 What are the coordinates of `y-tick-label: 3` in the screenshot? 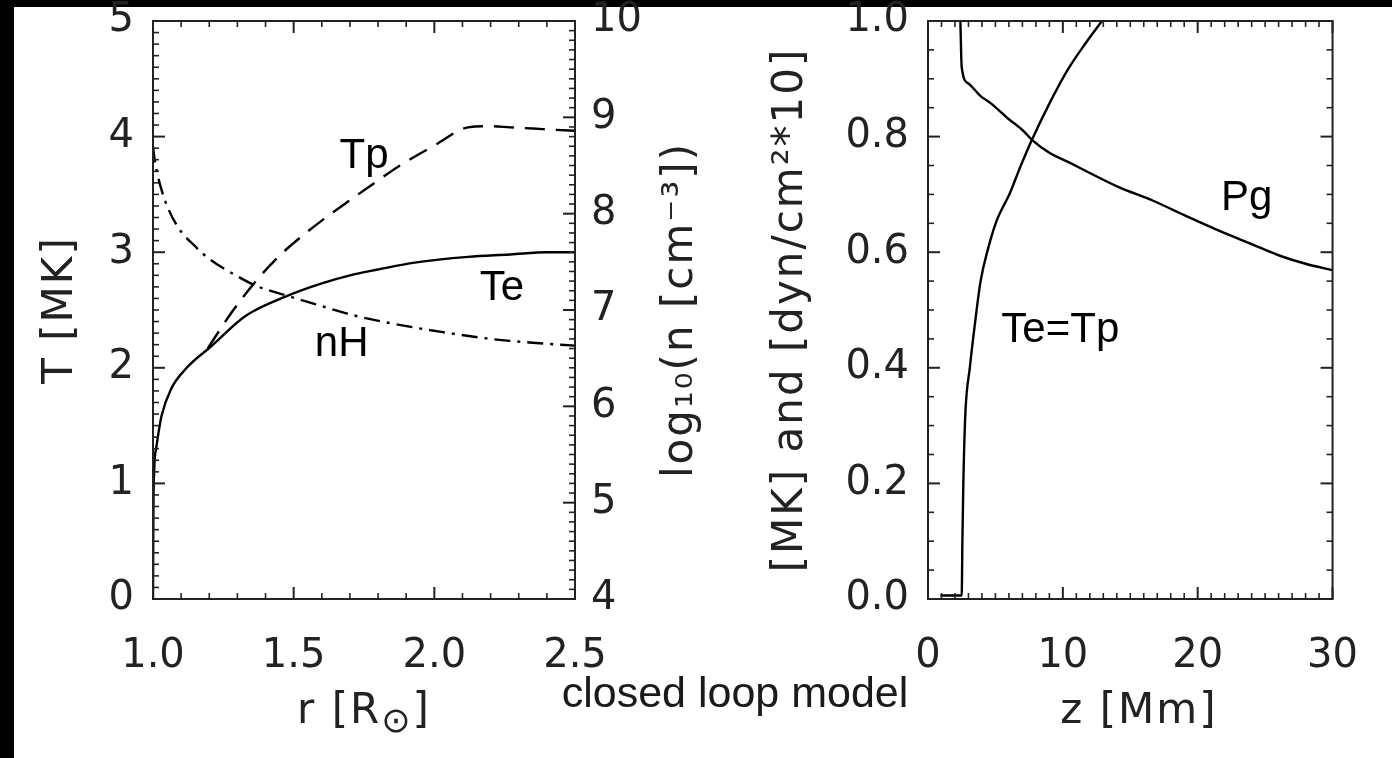 It's located at (121, 248).